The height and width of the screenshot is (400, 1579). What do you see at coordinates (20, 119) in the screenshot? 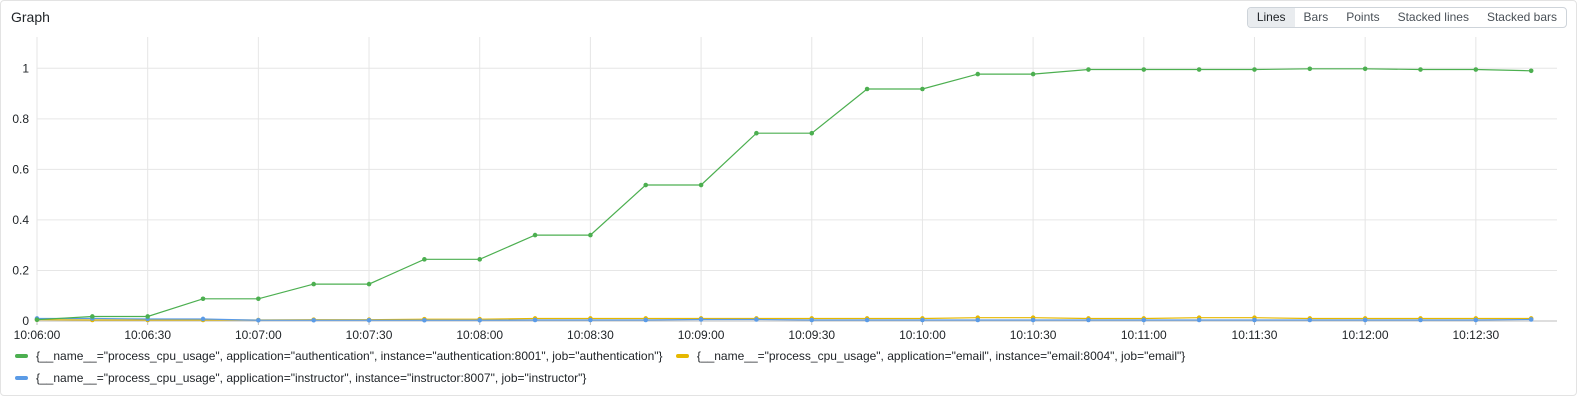
I see `y-tick-label: 0.8` at bounding box center [20, 119].